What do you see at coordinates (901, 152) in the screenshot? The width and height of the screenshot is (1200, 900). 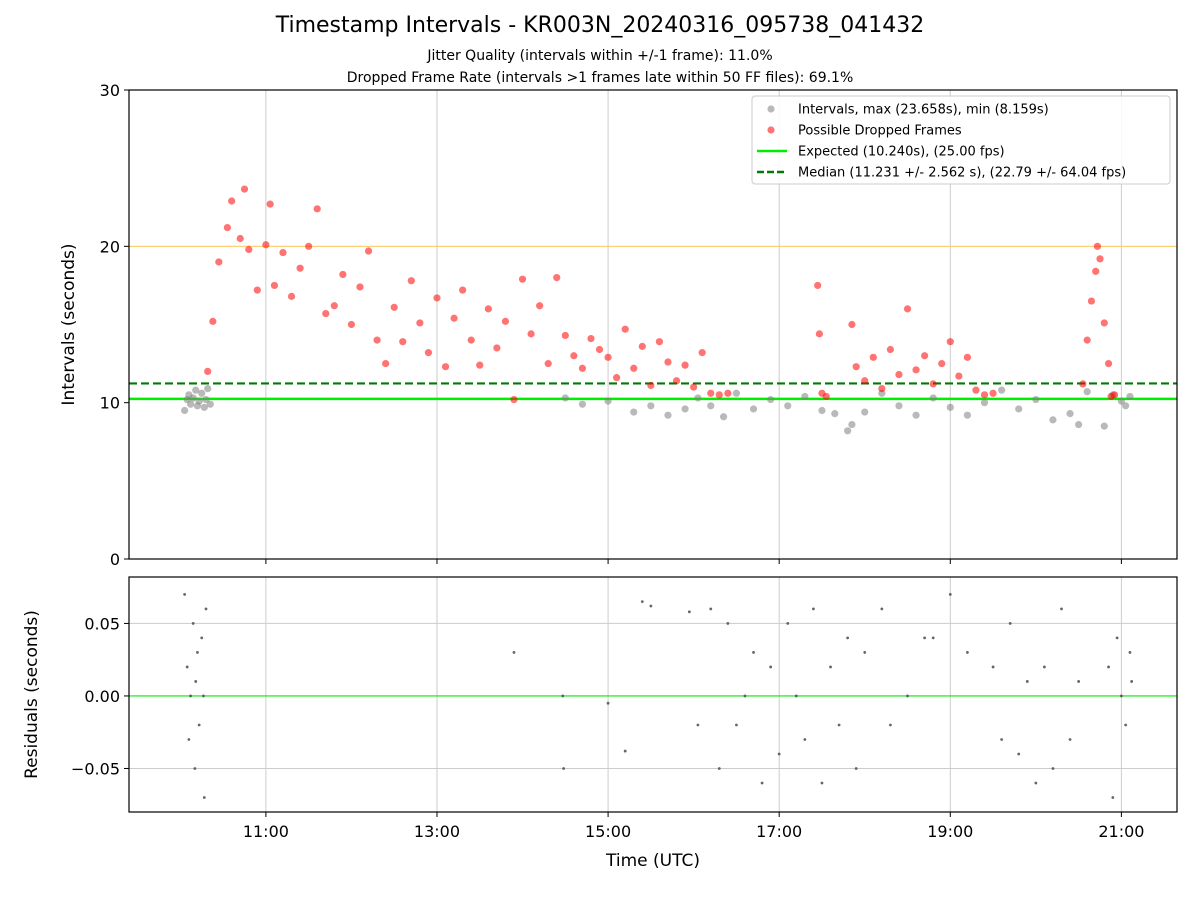 I see `legend-label-2: Expected (10.240s), (25.00 fps)` at bounding box center [901, 152].